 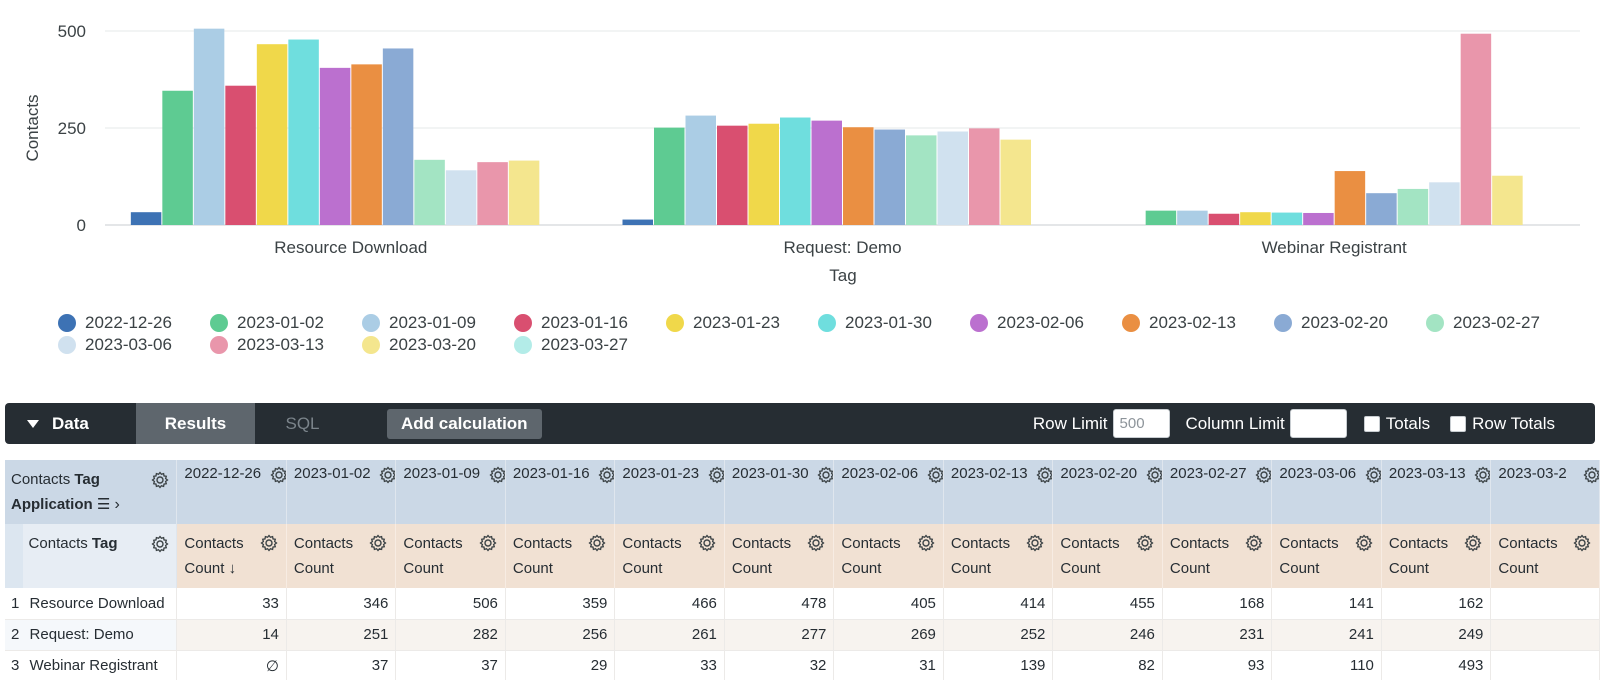 What do you see at coordinates (450, 604) in the screenshot?
I see `count-cell: 506` at bounding box center [450, 604].